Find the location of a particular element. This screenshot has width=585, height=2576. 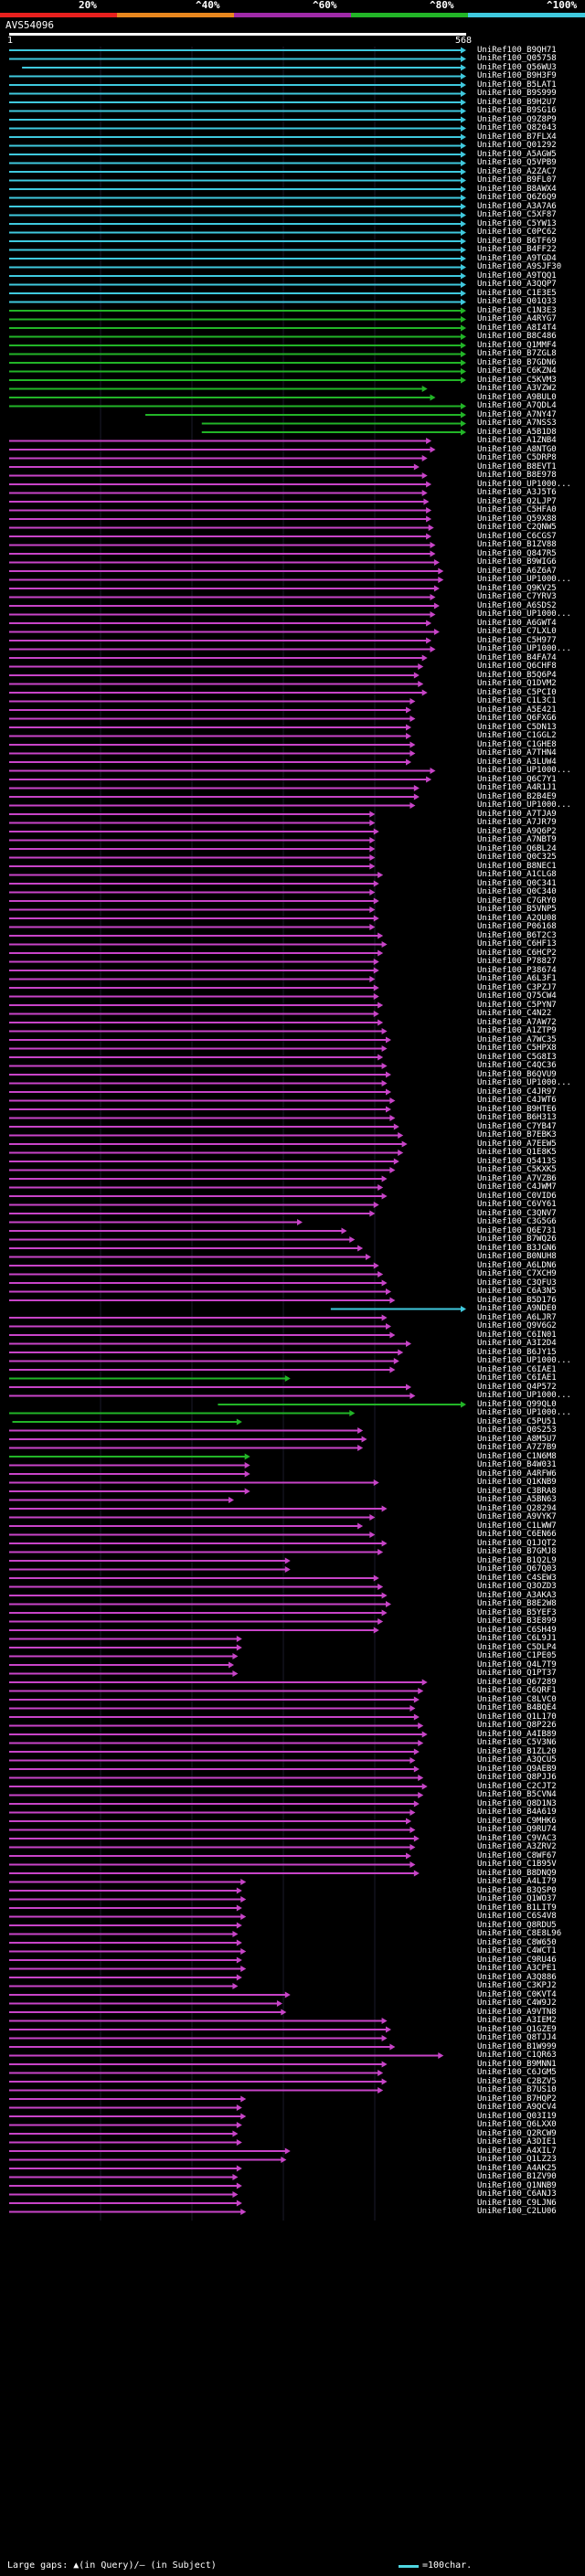

hit-label: UniRef100_A8I4T4 is located at coordinates (517, 328).